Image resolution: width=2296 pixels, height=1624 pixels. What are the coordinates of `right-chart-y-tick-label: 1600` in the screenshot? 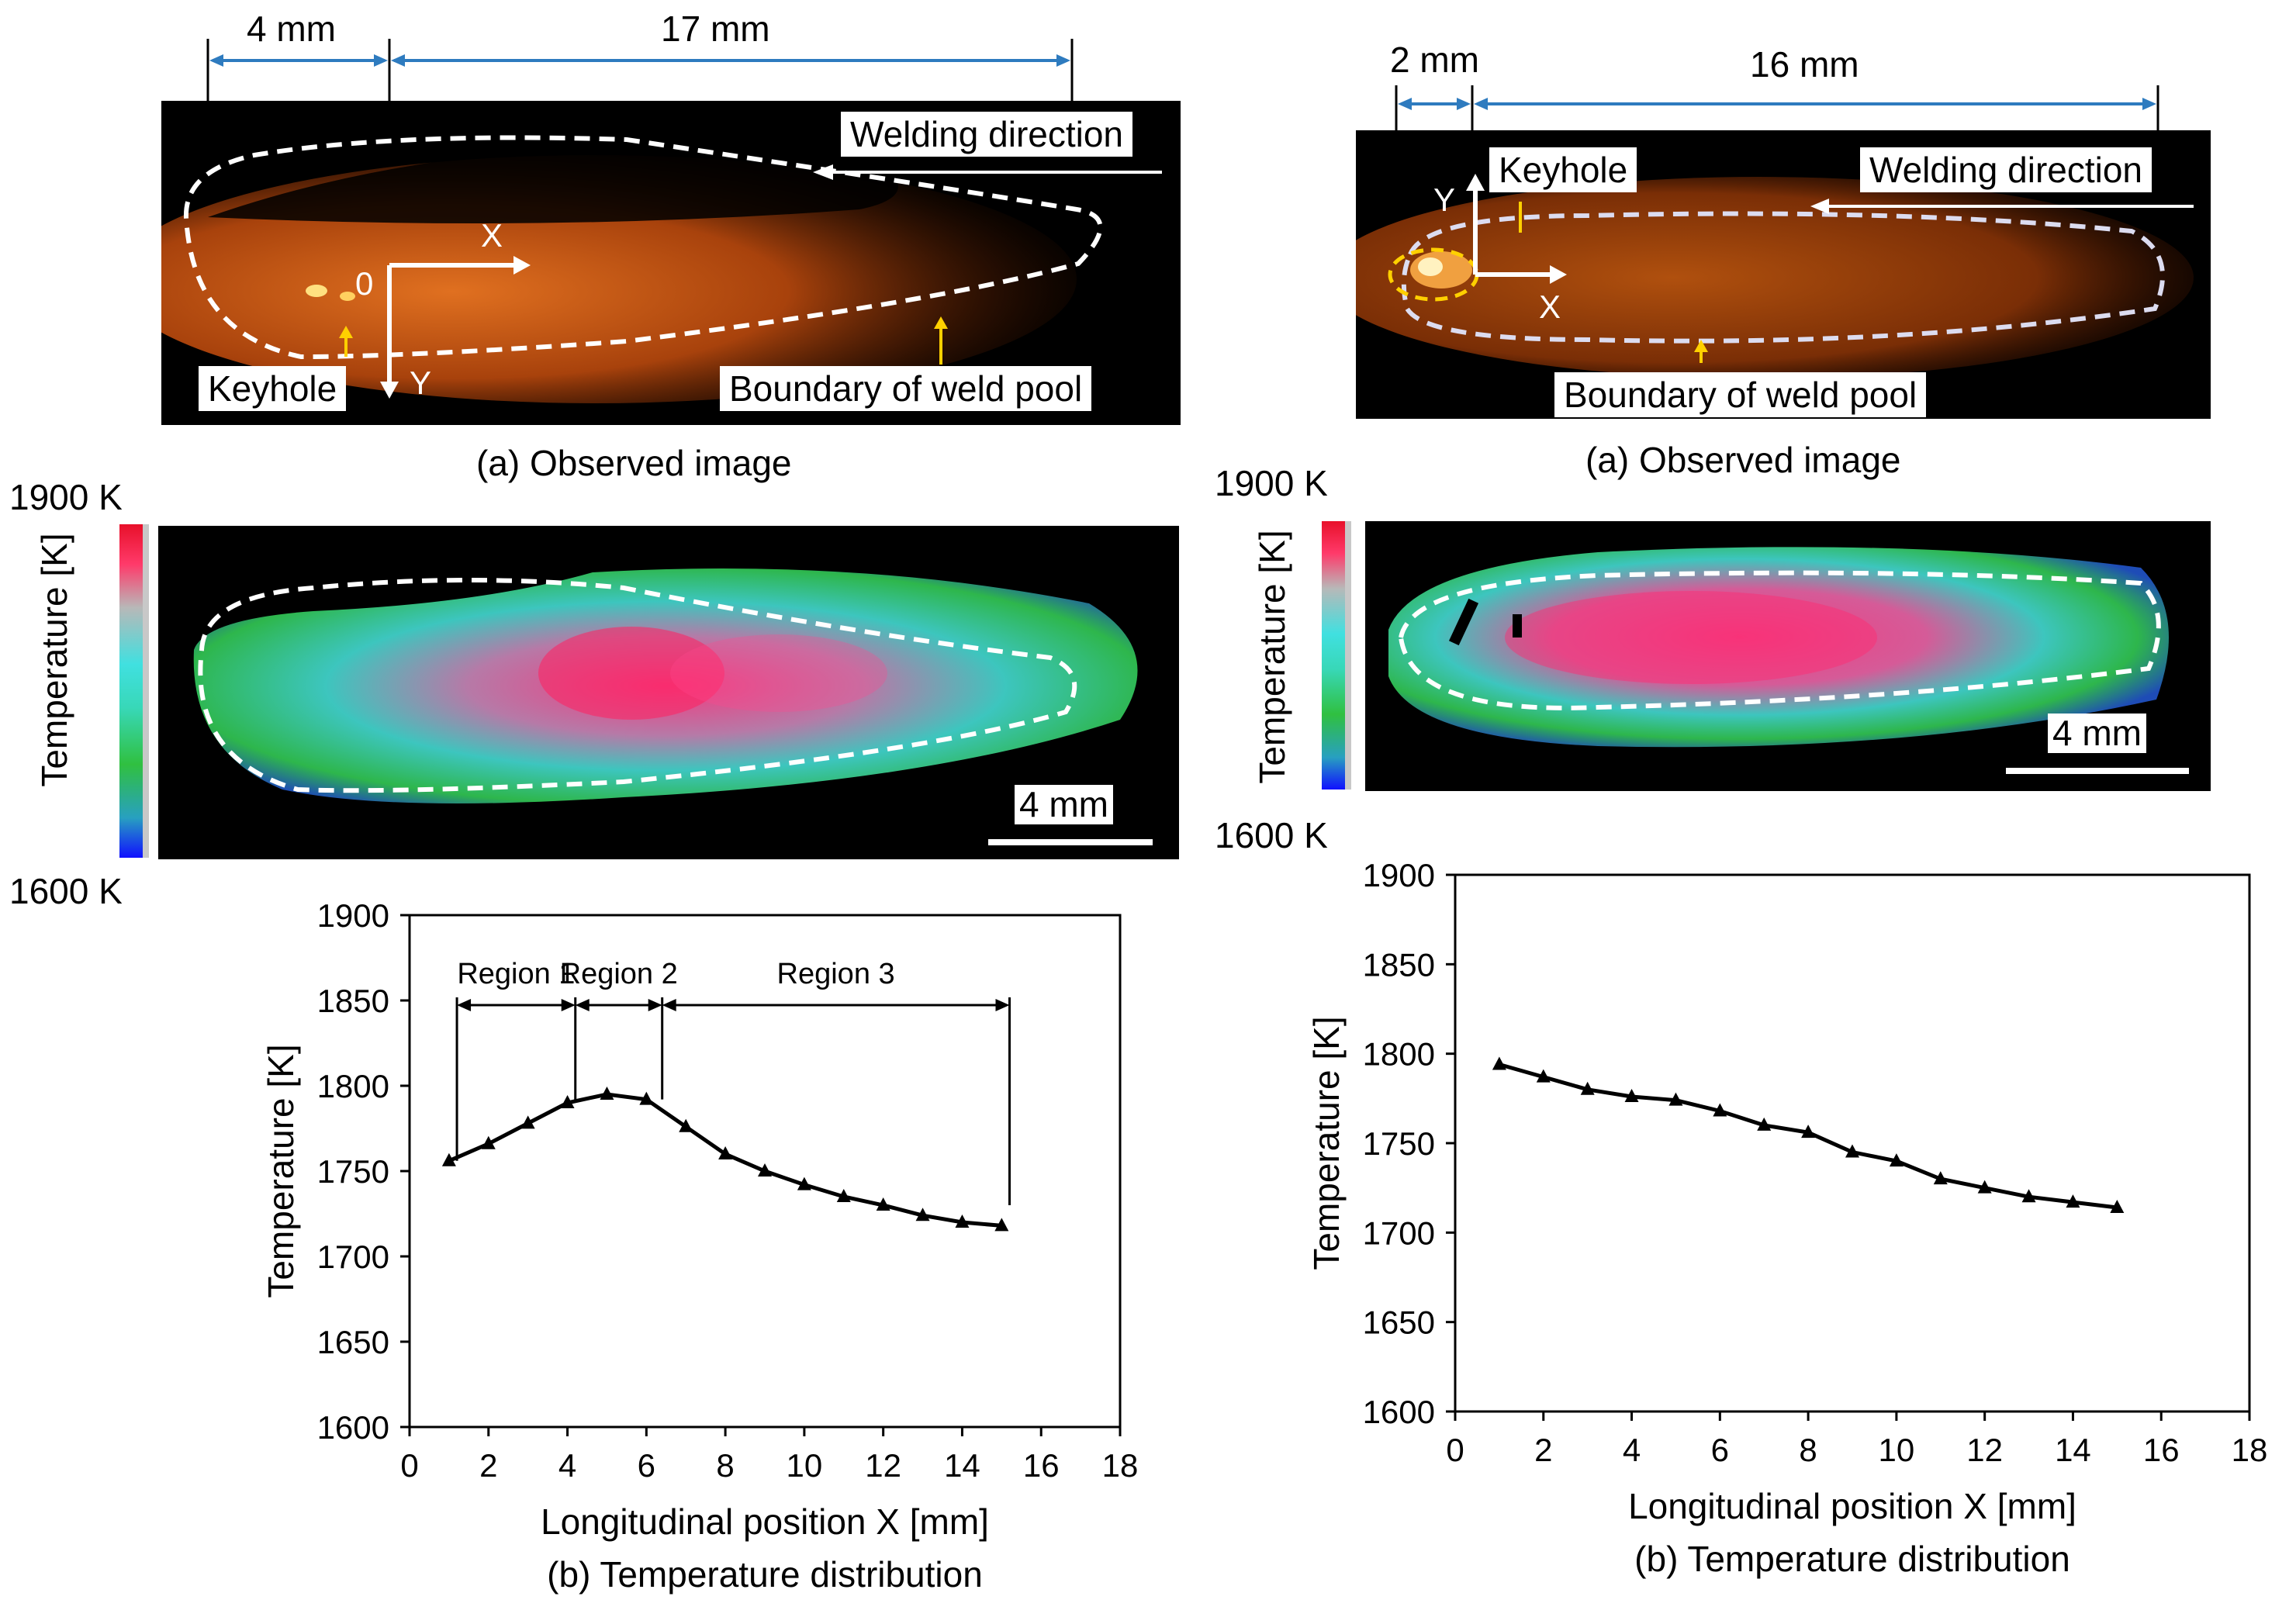 It's located at (1399, 1412).